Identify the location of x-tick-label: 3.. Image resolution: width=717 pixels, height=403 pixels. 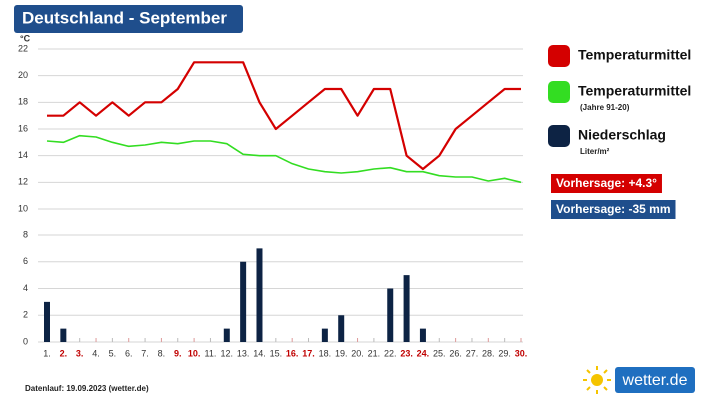
(80, 353).